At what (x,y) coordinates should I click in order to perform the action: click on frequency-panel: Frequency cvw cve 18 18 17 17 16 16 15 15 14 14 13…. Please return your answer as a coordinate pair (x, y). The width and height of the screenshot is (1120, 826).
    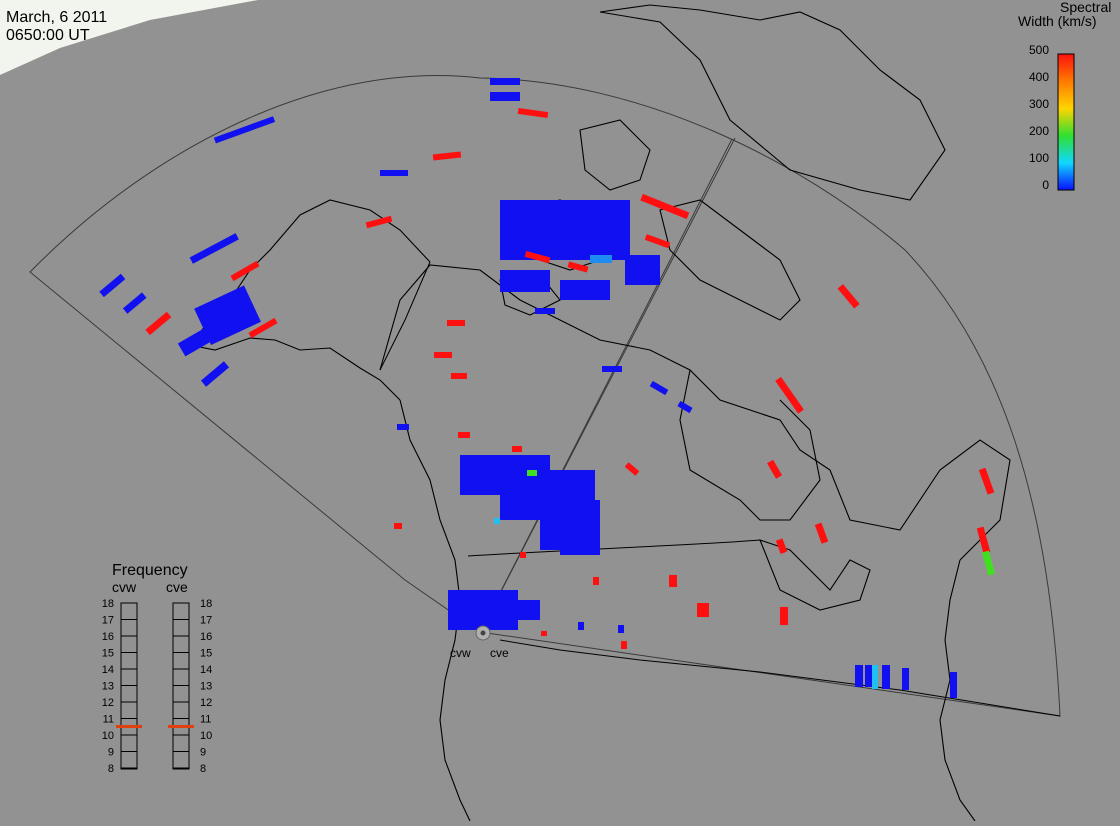
    Looking at the image, I should click on (157, 668).